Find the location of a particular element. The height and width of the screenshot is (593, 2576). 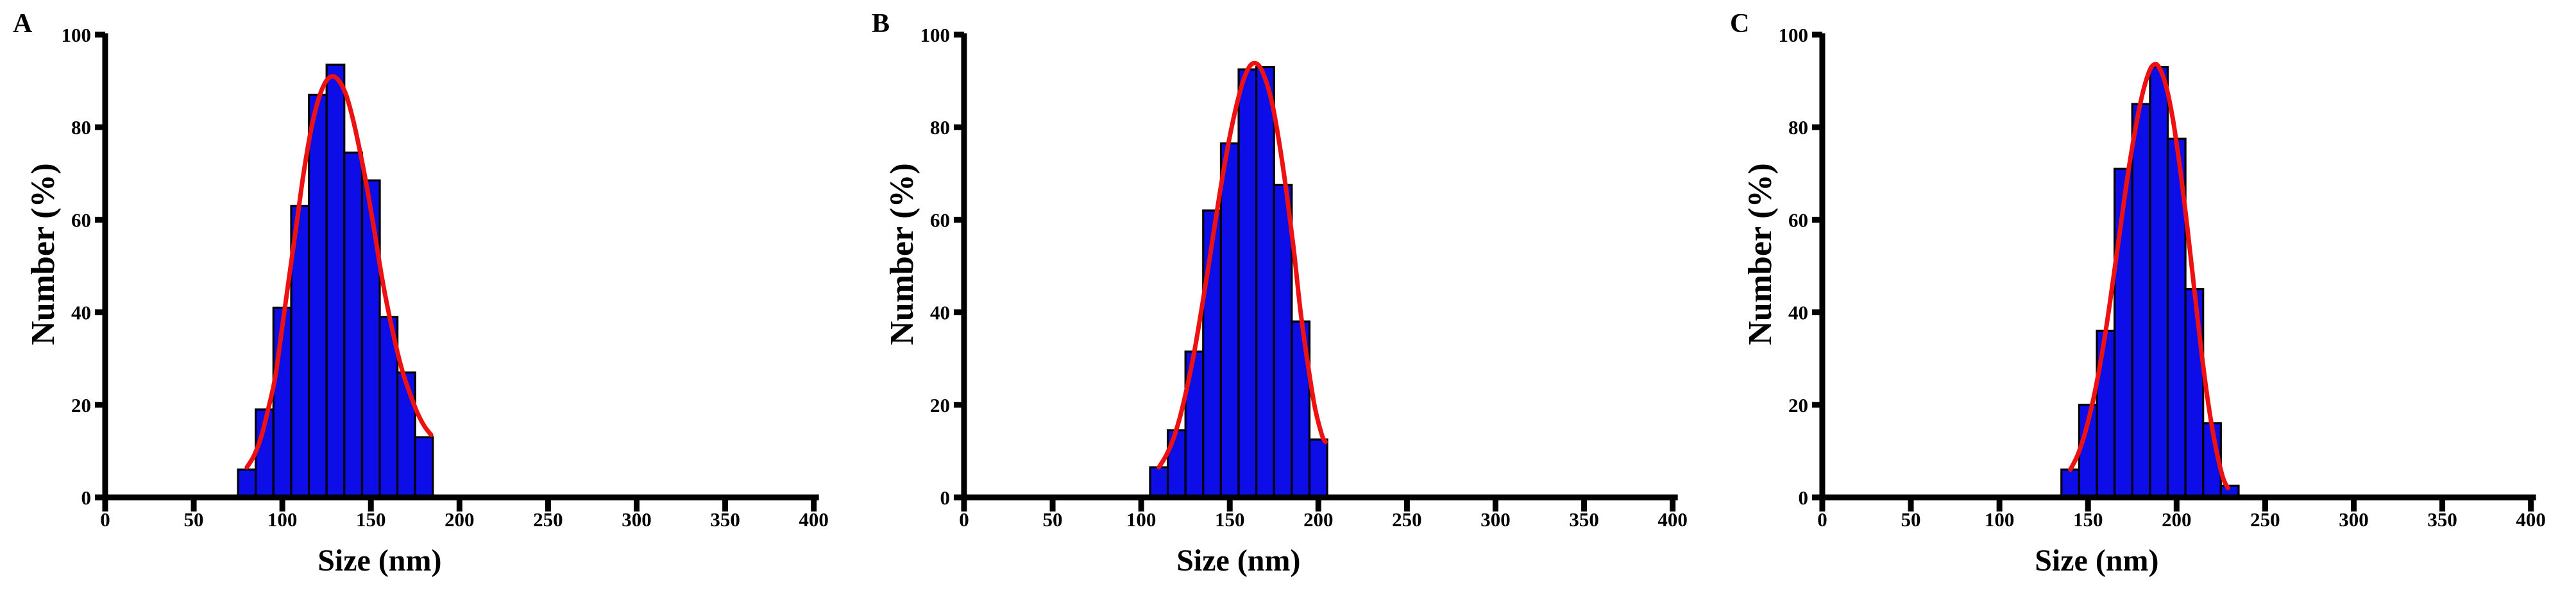

panel-letter: C is located at coordinates (1739, 24).